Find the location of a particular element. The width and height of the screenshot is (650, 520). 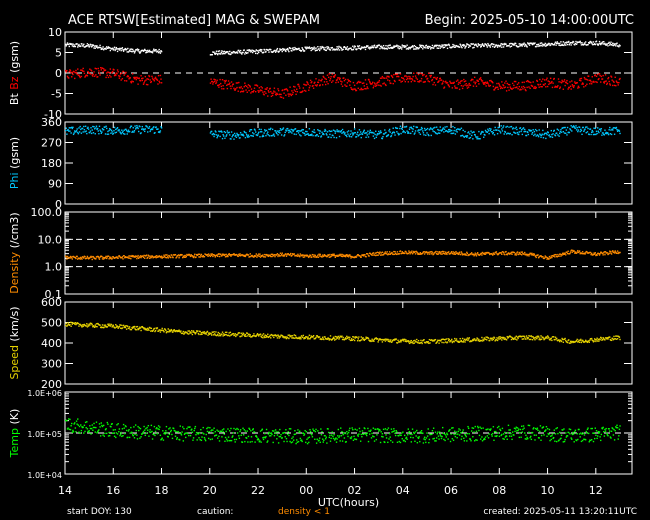

y-tick-label: 10 is located at coordinates (55, 32).